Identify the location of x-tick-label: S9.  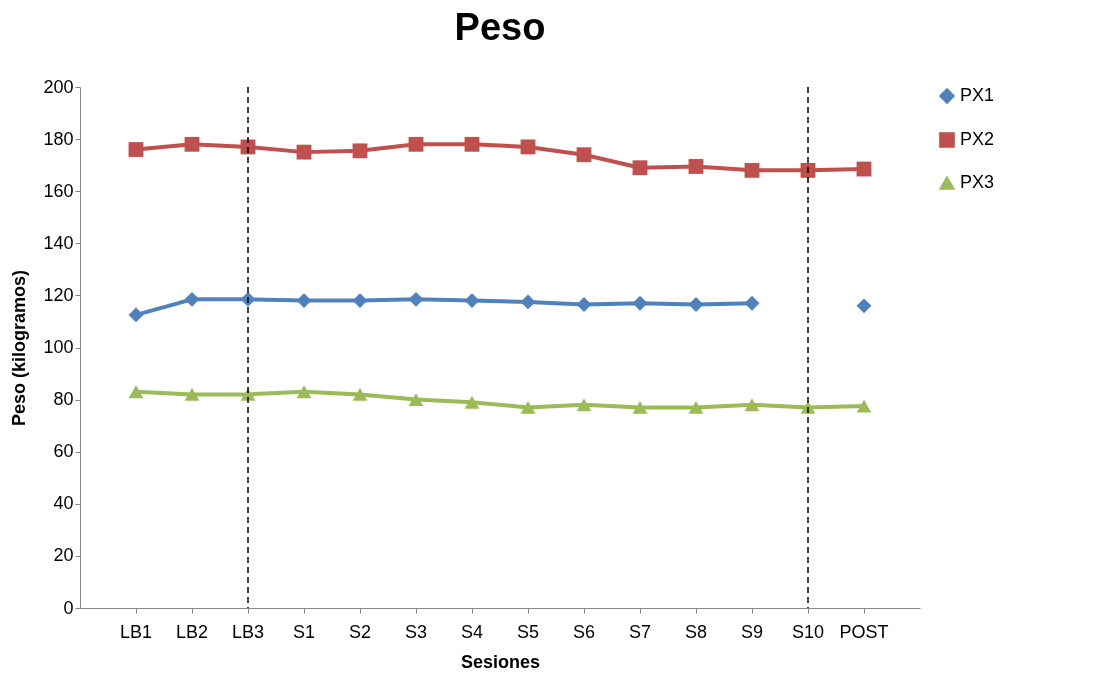
(752, 631).